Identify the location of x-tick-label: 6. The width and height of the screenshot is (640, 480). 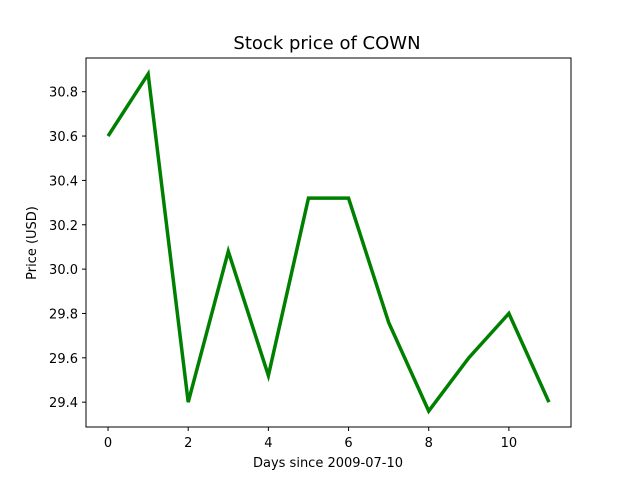
(348, 443).